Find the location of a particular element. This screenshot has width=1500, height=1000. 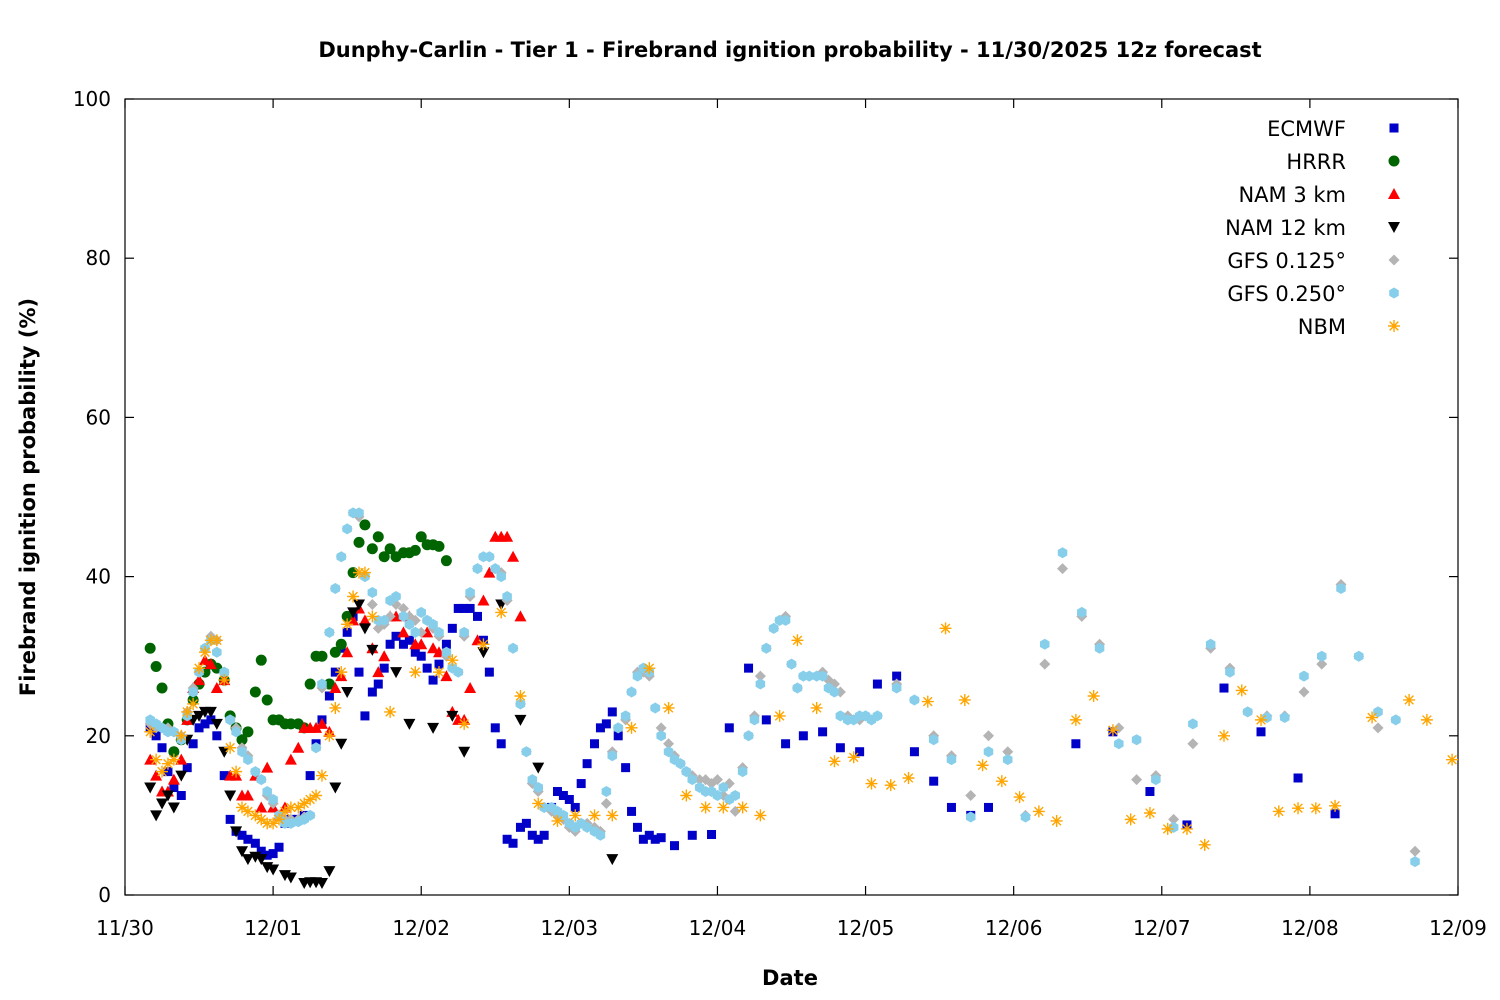

y-tick-label: 60 is located at coordinates (98, 417).